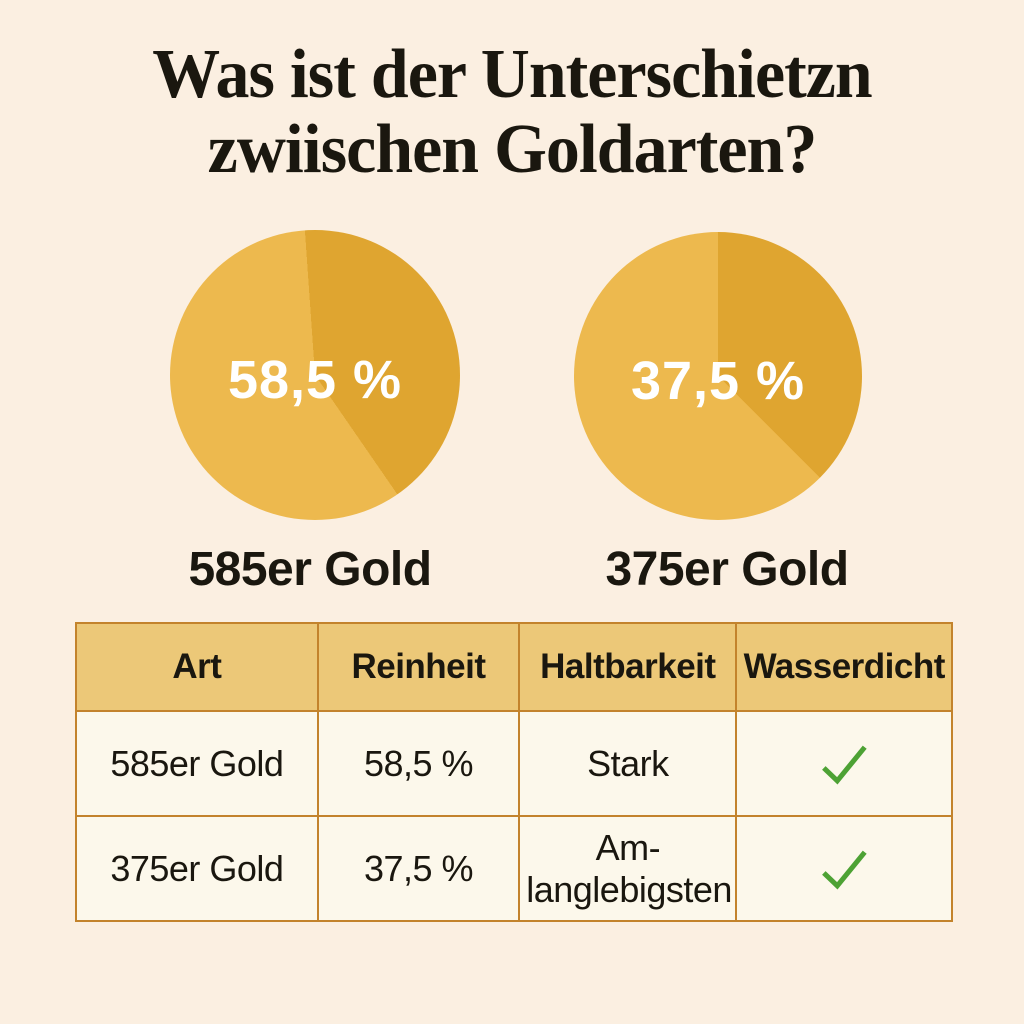  What do you see at coordinates (418, 868) in the screenshot?
I see `cell-reinheit-375: 37,5 %` at bounding box center [418, 868].